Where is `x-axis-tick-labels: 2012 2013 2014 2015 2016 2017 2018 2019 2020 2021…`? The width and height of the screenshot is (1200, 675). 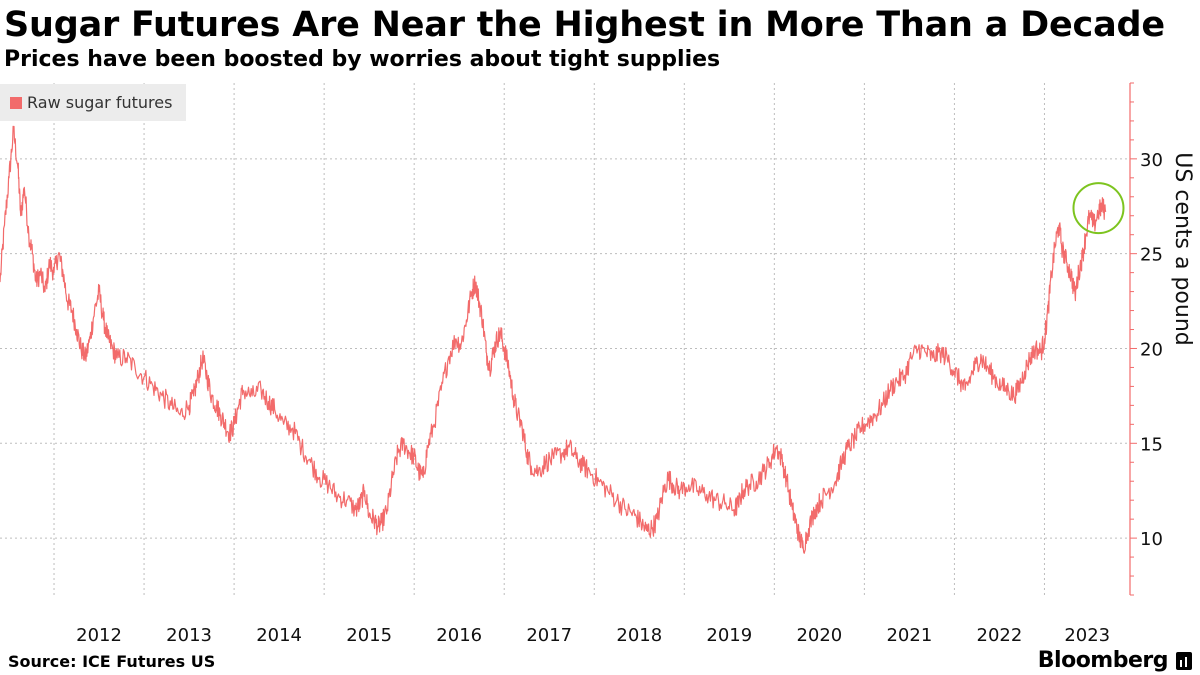
x-axis-tick-labels: 2012 2013 2014 2015 2016 2017 2018 2019 2020 2021… is located at coordinates (593, 635).